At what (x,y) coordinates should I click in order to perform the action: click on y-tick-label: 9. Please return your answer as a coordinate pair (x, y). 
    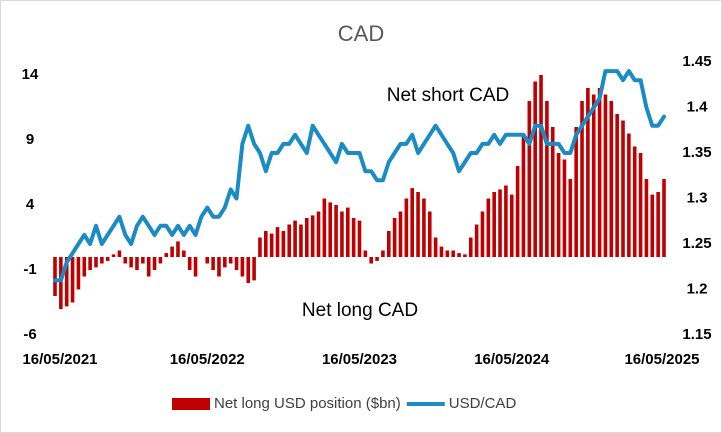
    Looking at the image, I should click on (30, 139).